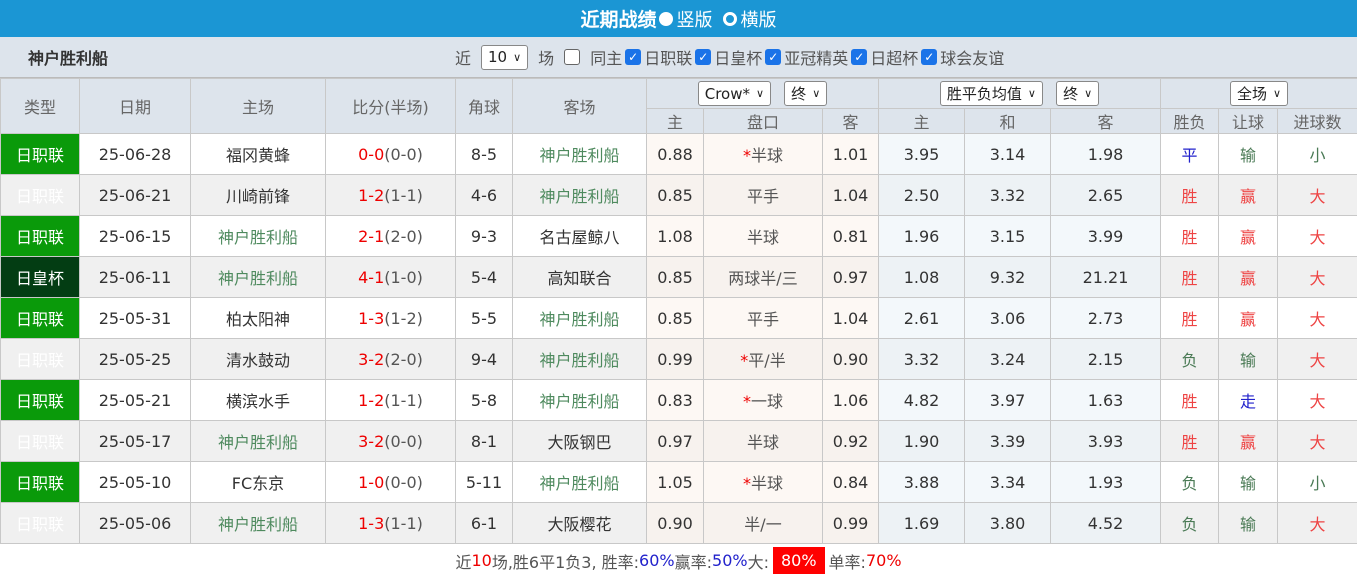  I want to click on corners: 5-8, so click(484, 400).